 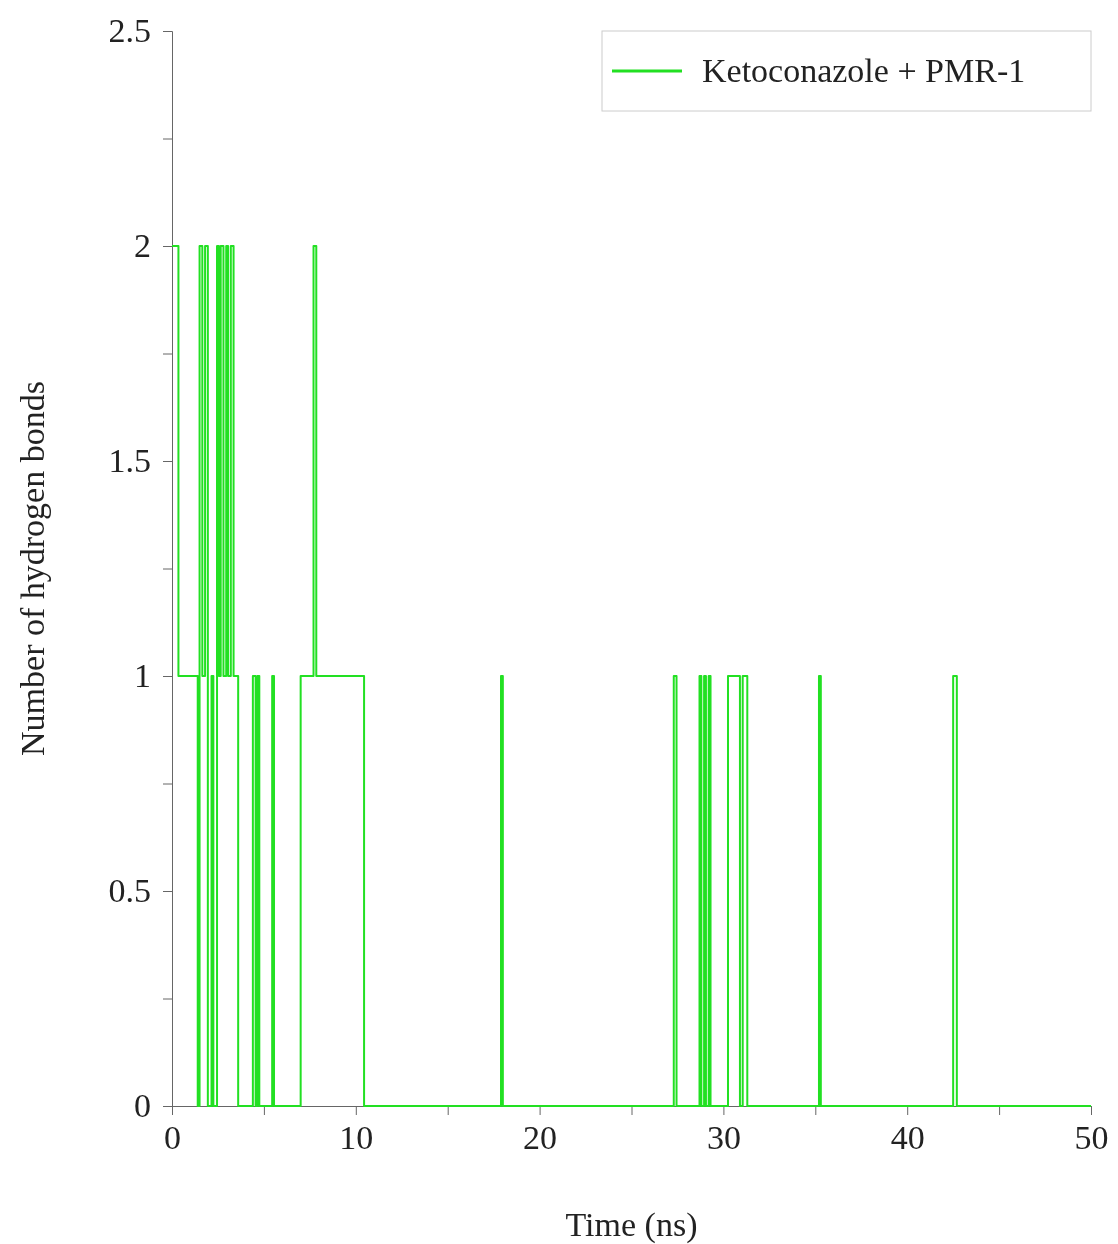 What do you see at coordinates (356, 1138) in the screenshot?
I see `x-tick-label: 10` at bounding box center [356, 1138].